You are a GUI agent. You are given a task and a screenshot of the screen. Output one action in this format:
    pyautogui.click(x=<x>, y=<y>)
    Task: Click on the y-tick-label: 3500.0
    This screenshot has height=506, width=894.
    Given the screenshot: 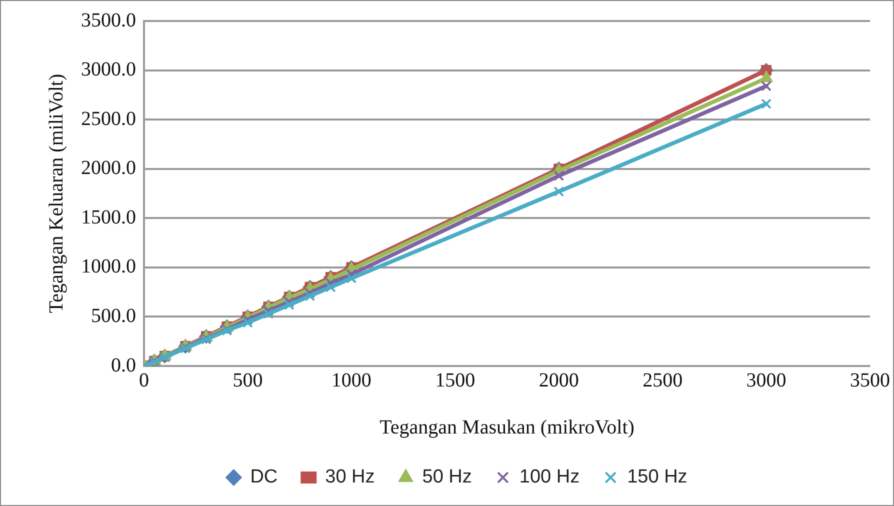 What is the action you would take?
    pyautogui.click(x=108, y=20)
    